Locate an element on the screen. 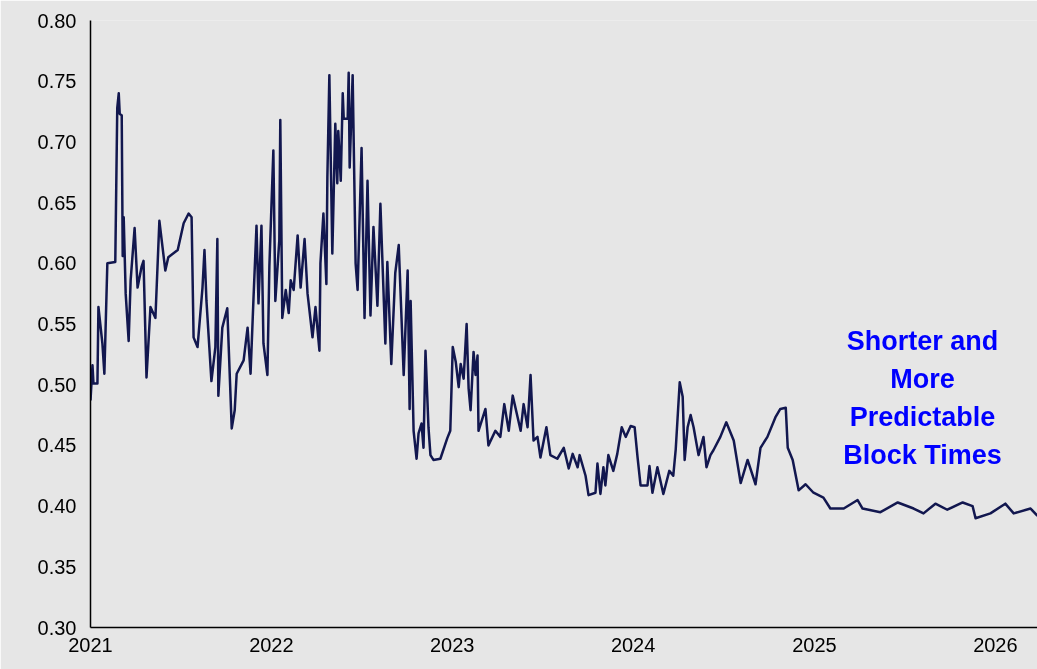  annotation: Shorter and More Predictable Block Times is located at coordinates (922, 397).